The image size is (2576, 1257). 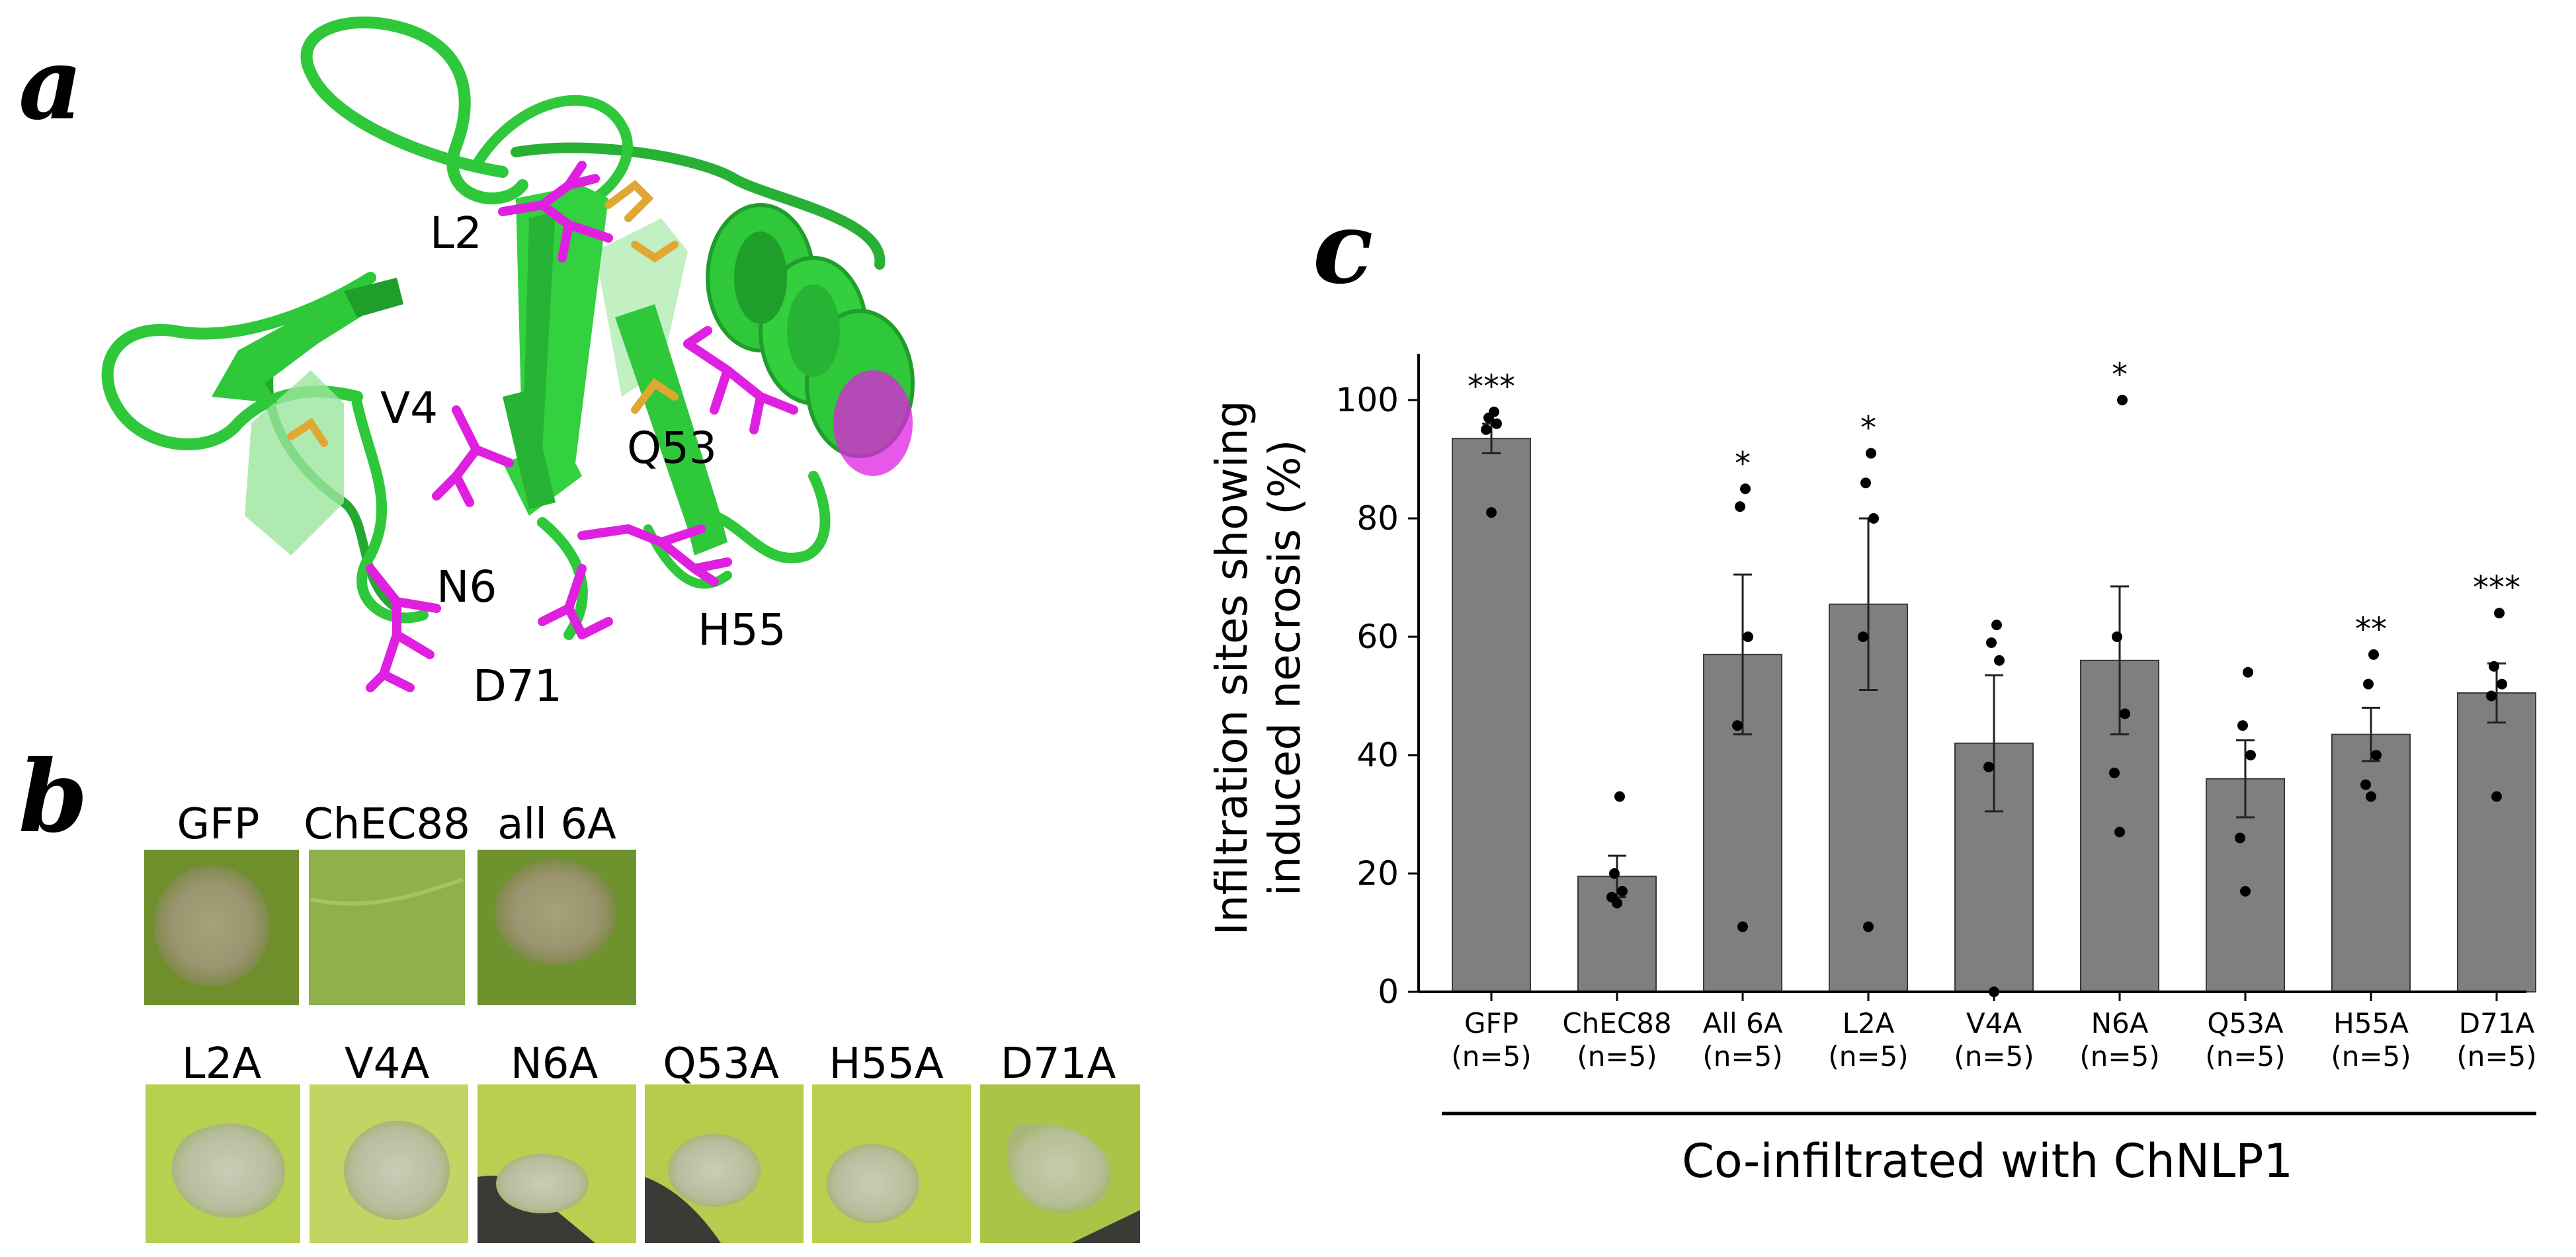 What do you see at coordinates (811, 340) in the screenshot?
I see `alpha-helix` at bounding box center [811, 340].